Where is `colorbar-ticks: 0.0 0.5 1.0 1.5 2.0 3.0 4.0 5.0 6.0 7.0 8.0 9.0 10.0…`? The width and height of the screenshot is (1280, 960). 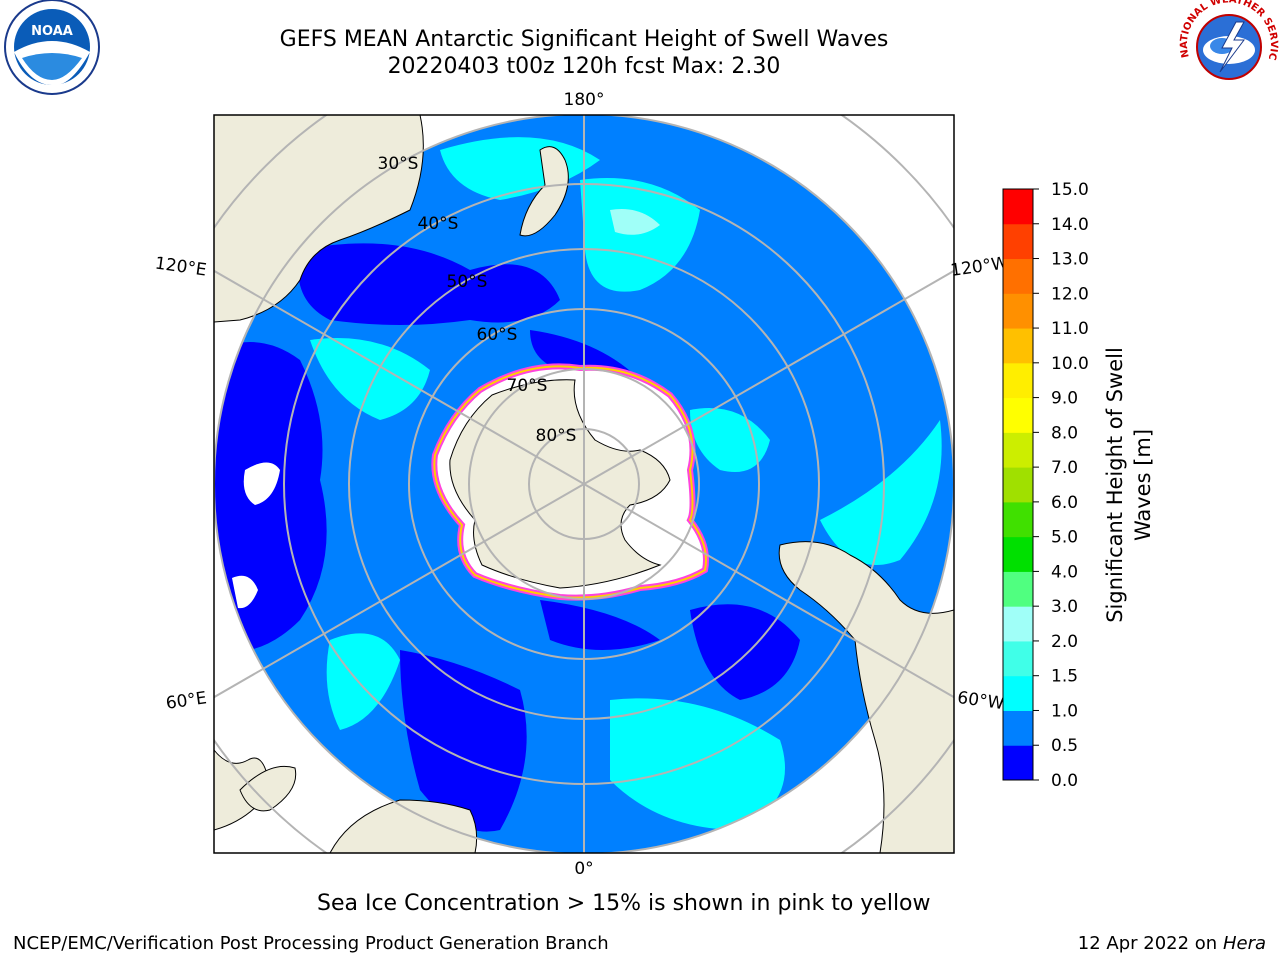 colorbar-ticks: 0.0 0.5 1.0 1.5 2.0 3.0 4.0 5.0 6.0 7.0 8.0 9.0 10.0… is located at coordinates (1061, 485).